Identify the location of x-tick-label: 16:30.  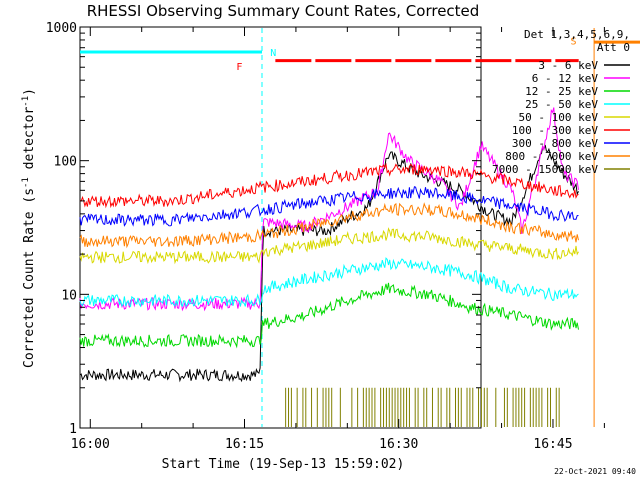
(398, 444).